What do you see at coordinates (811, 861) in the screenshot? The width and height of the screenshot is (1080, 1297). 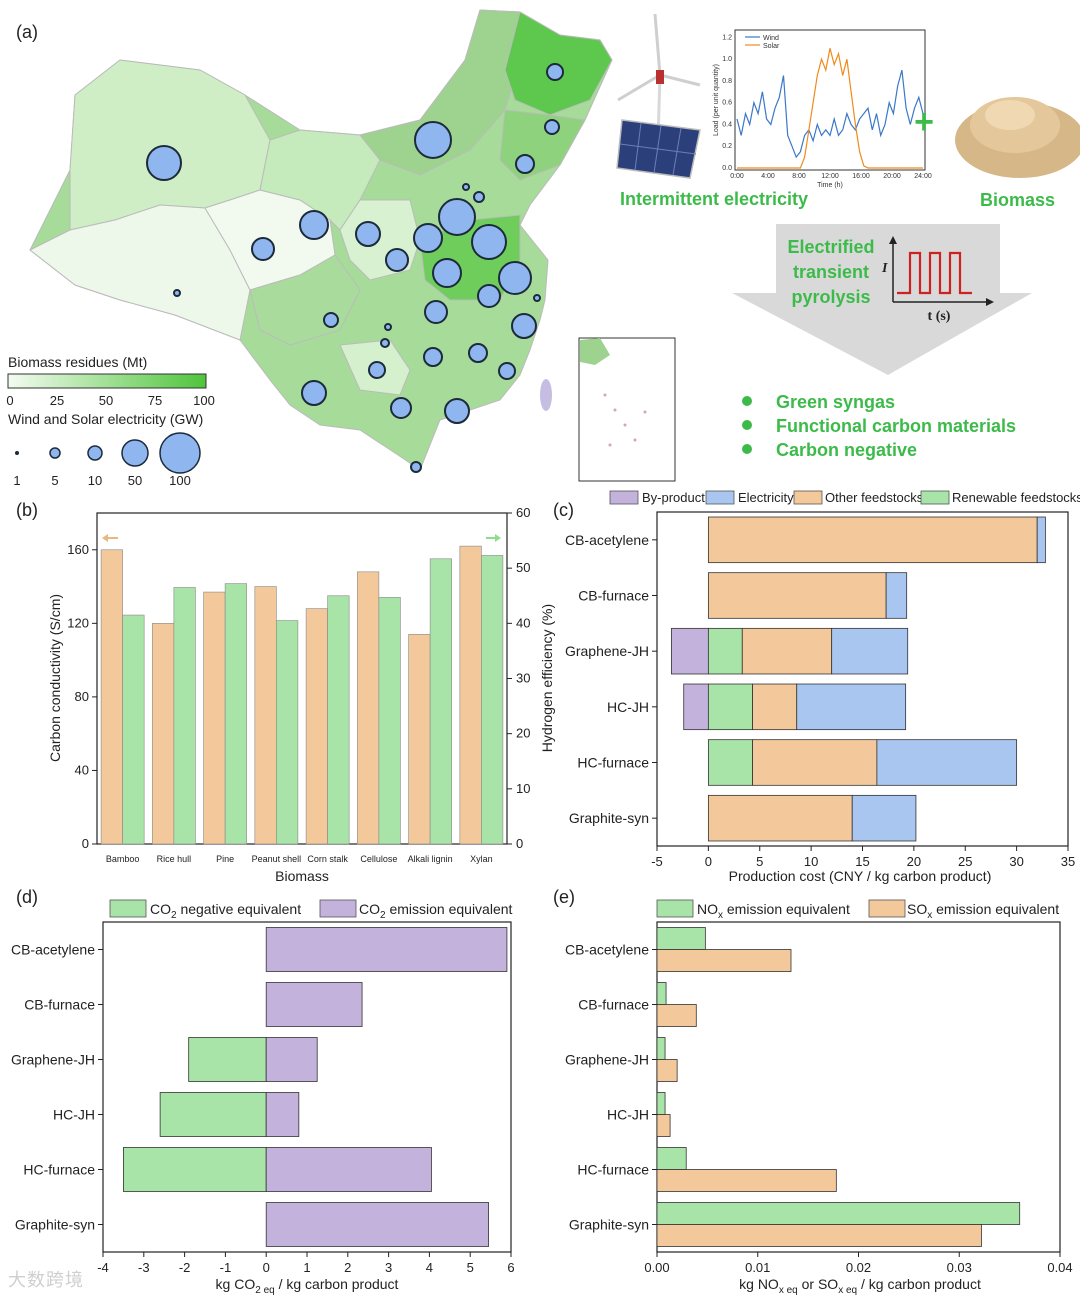 I see `chart-c-xtick: 10` at bounding box center [811, 861].